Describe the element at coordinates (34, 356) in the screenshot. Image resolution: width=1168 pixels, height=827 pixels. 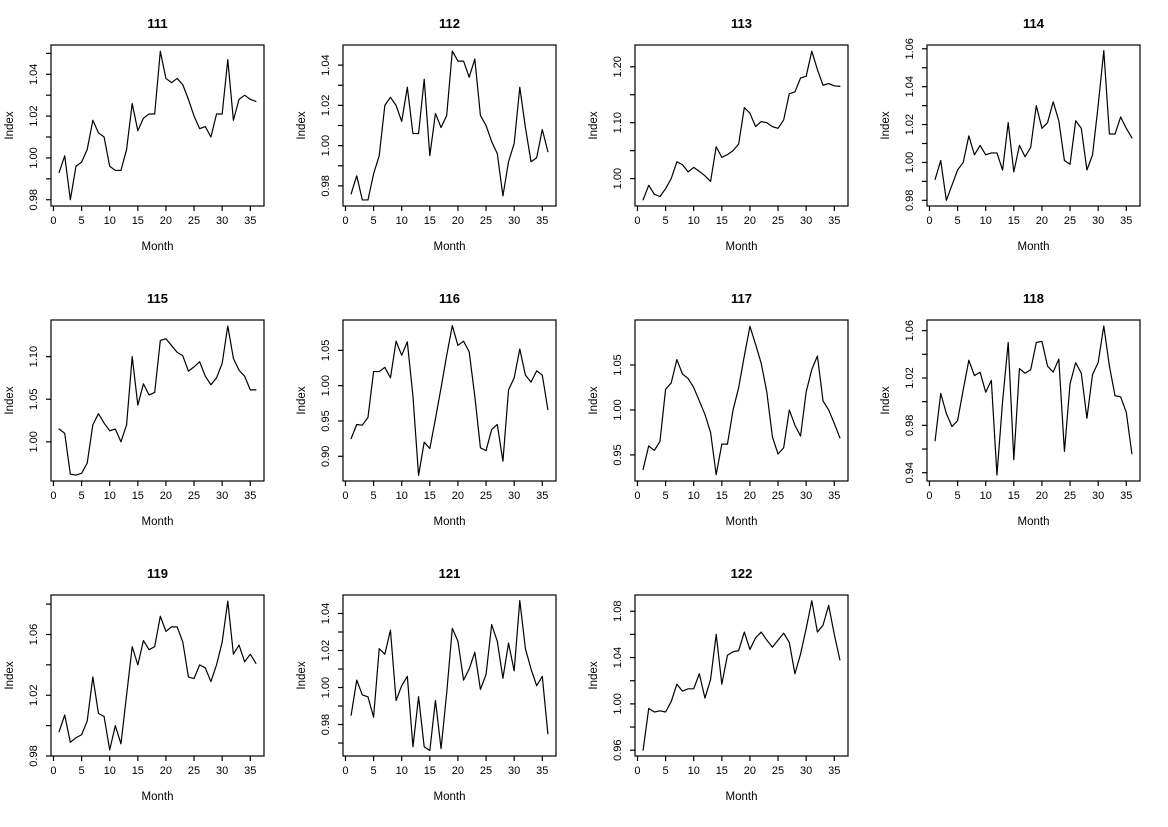
I see `y-tick-label: 1.10` at that location.